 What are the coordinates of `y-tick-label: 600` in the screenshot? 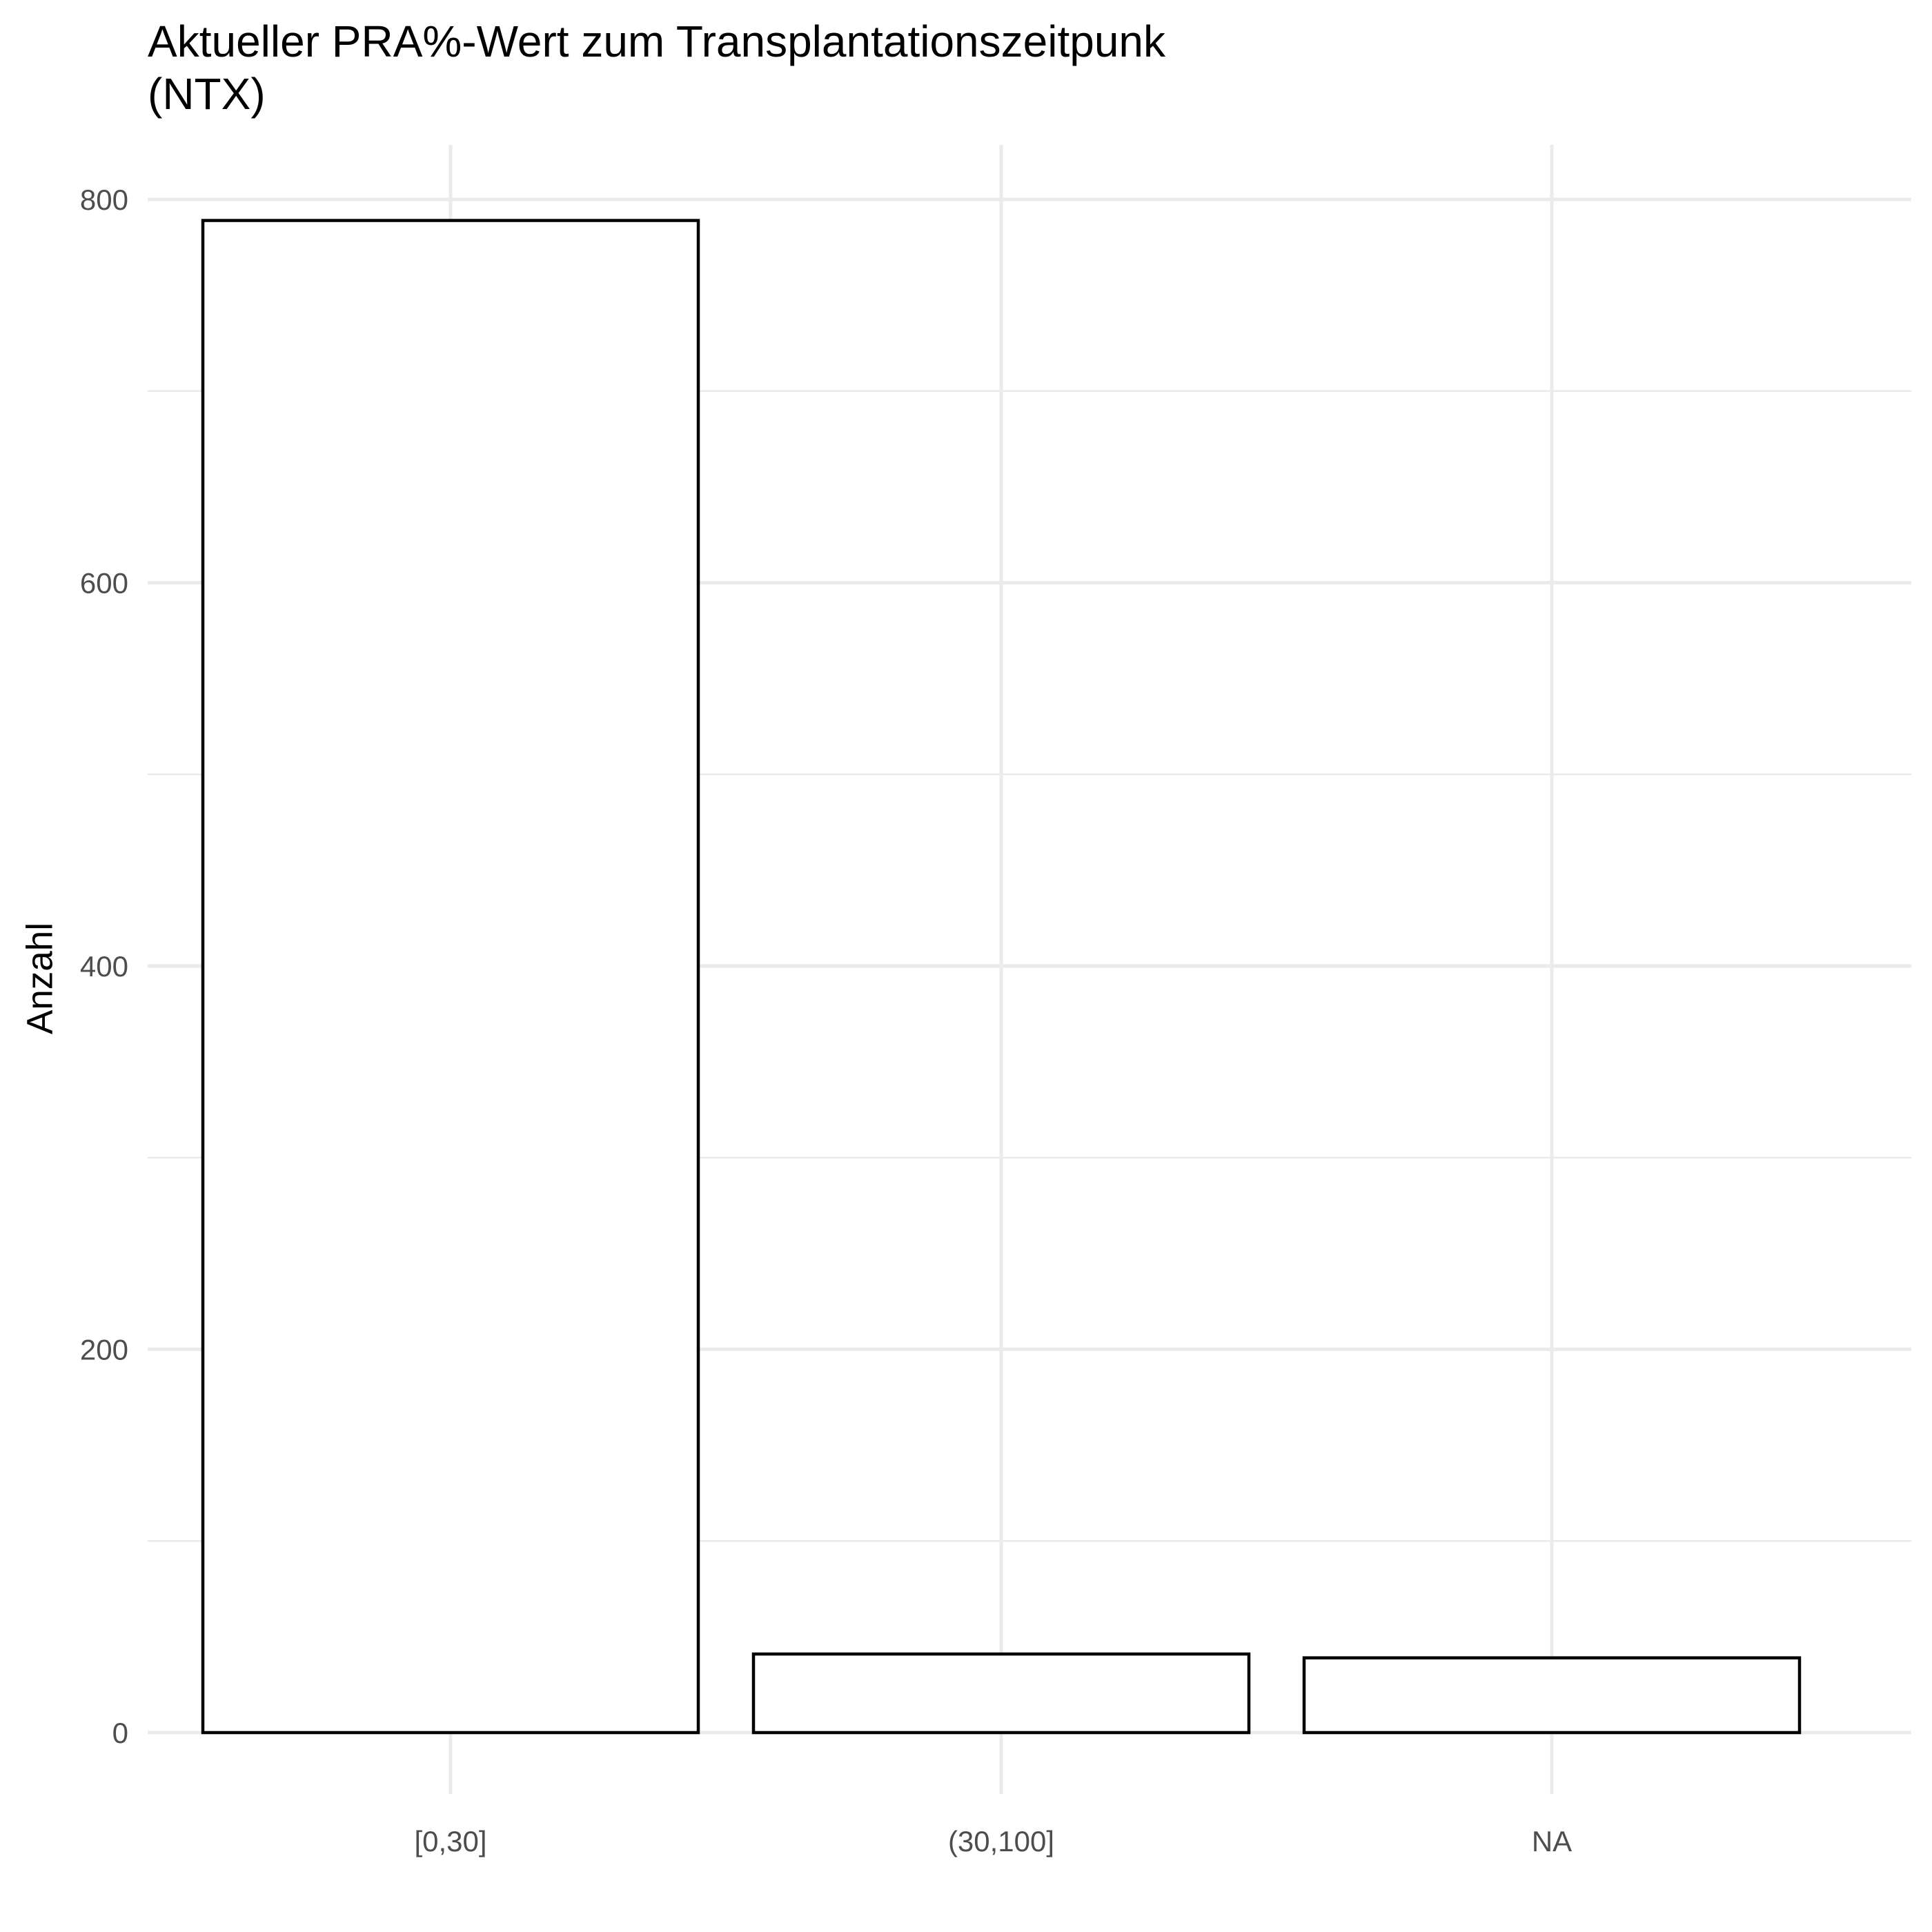 It's located at (104, 583).